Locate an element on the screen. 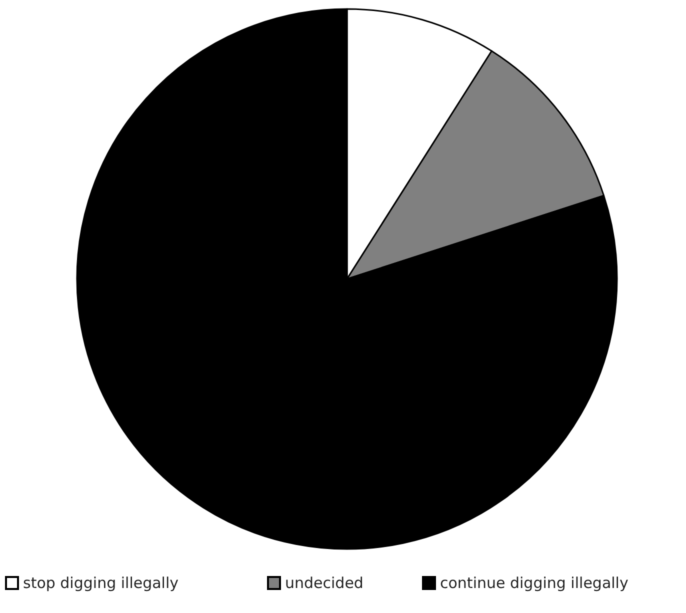 Image resolution: width=686 pixels, height=613 pixels. legend-label: continue digging illegally is located at coordinates (534, 583).